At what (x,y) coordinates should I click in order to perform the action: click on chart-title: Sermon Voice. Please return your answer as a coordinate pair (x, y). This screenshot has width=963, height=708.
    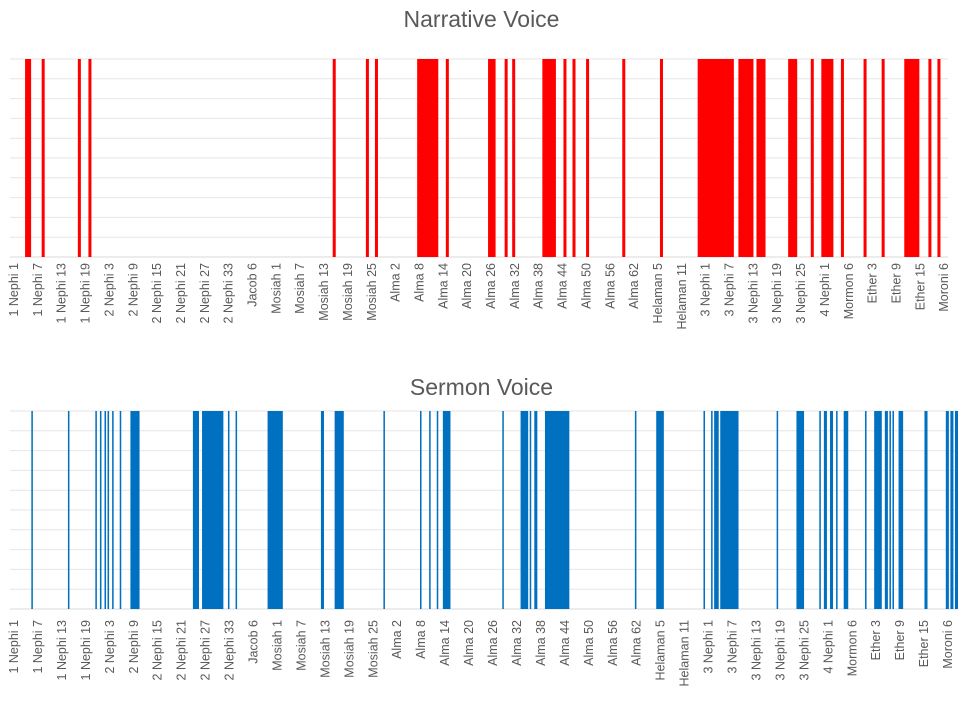
    Looking at the image, I should click on (481, 387).